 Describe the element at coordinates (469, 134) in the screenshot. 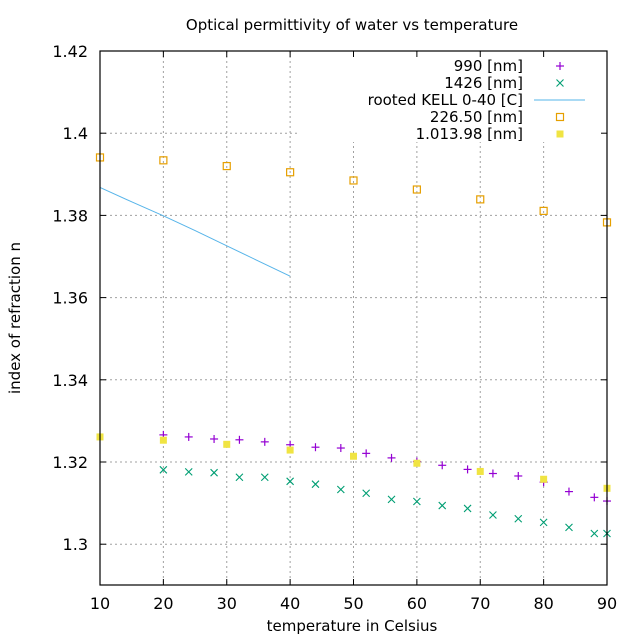

I see `legend-label: 1.013.98 [nm]` at that location.